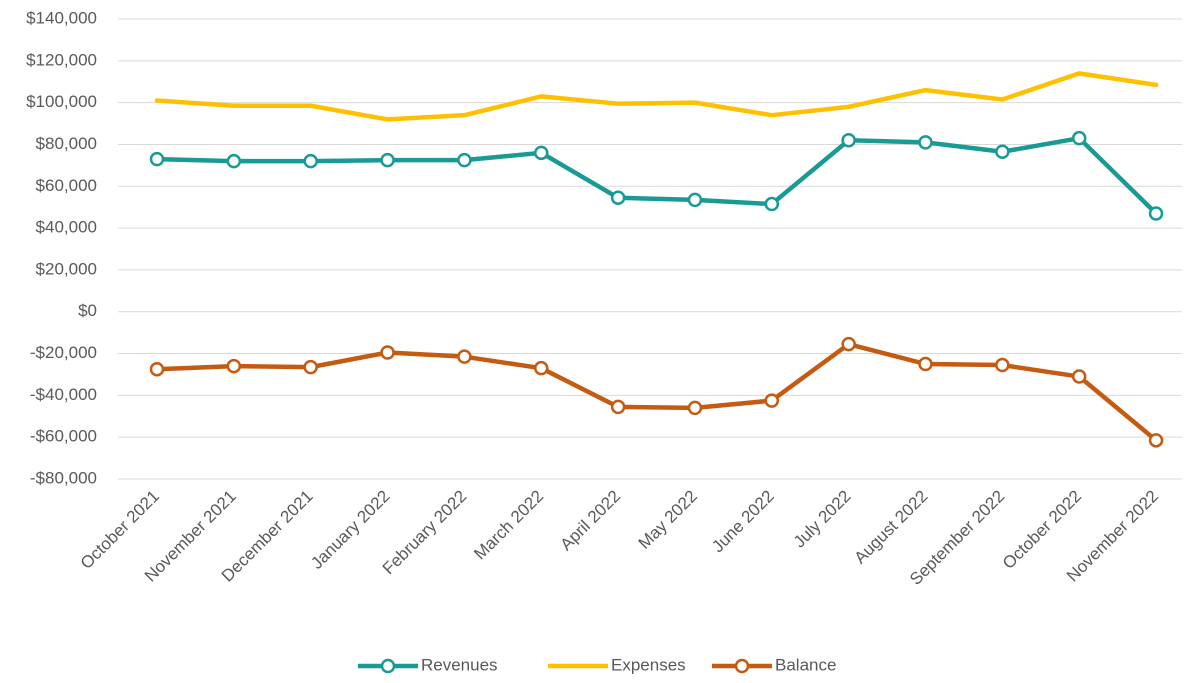 The width and height of the screenshot is (1188, 683). I want to click on x-tick-label: January 2022, so click(350, 530).